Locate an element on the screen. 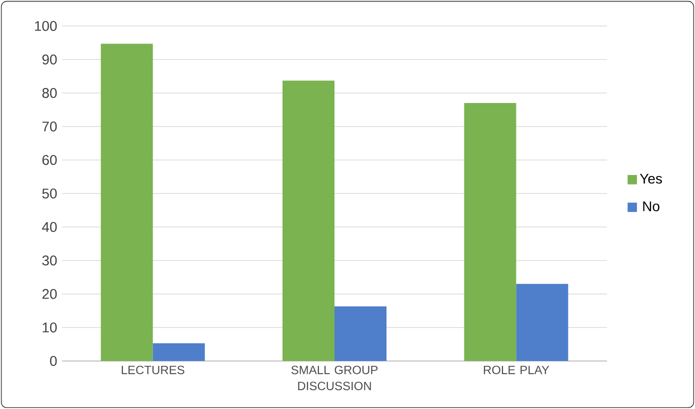  y-tick-label: 0 is located at coordinates (53, 361).